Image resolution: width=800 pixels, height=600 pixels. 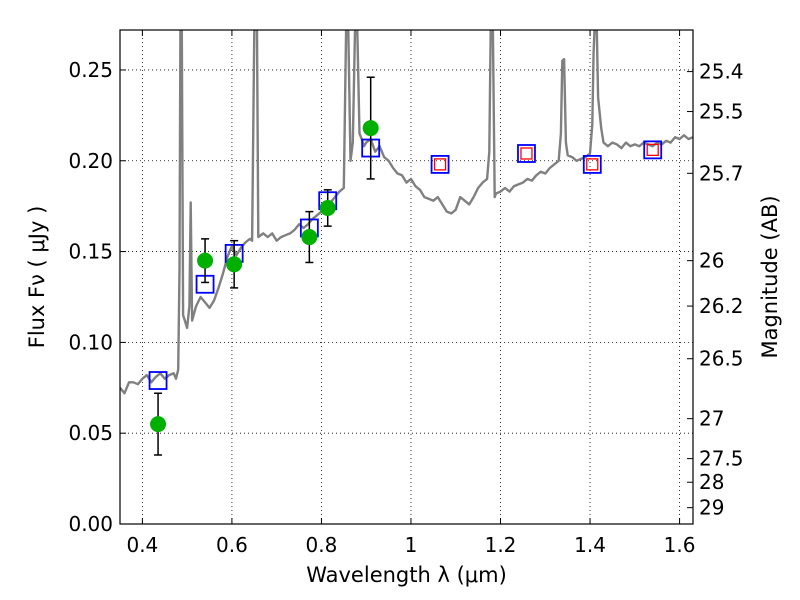 What do you see at coordinates (90, 252) in the screenshot?
I see `y-tick-label: 0.15` at bounding box center [90, 252].